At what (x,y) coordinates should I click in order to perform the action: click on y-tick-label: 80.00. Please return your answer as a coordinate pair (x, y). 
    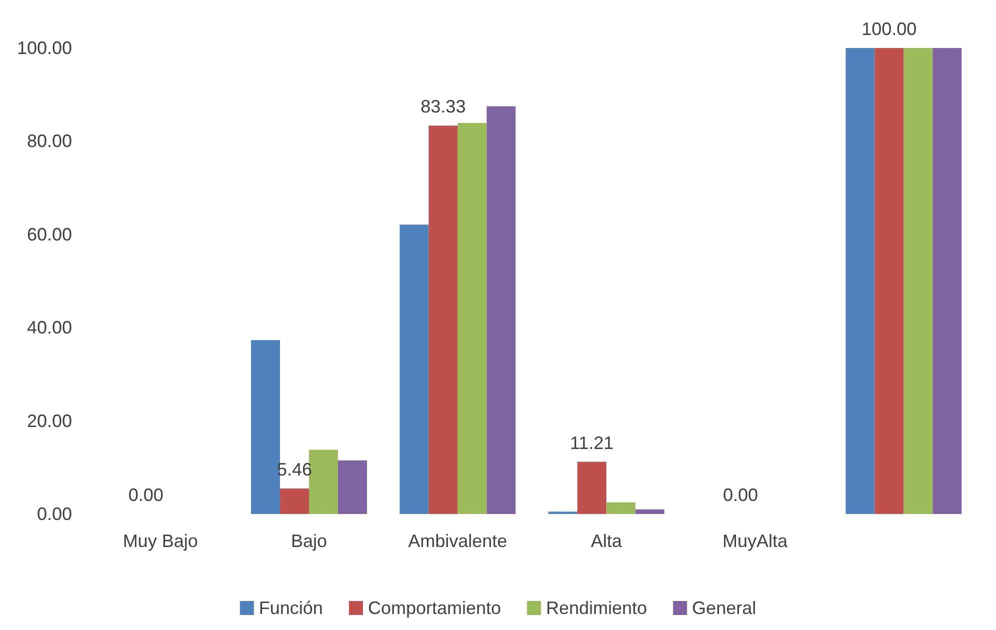
    Looking at the image, I should click on (49, 141).